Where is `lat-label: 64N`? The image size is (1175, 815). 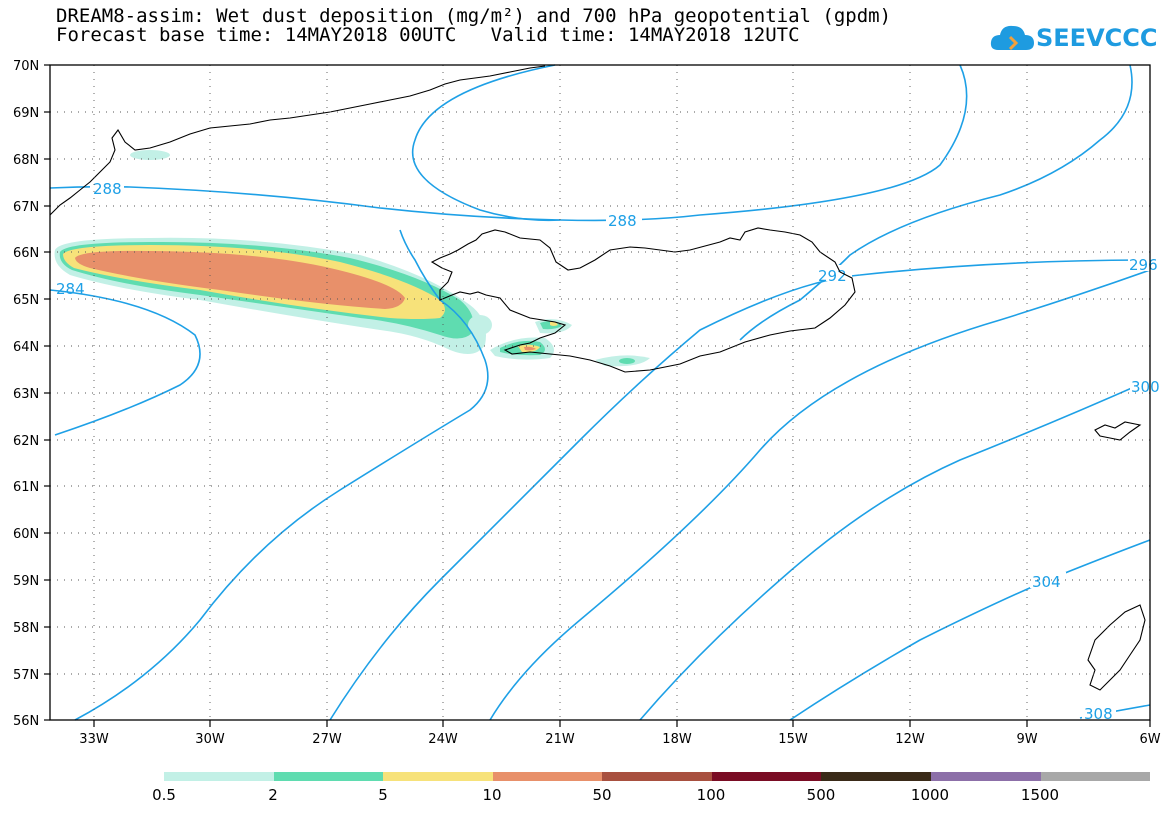
lat-label: 64N is located at coordinates (26, 347).